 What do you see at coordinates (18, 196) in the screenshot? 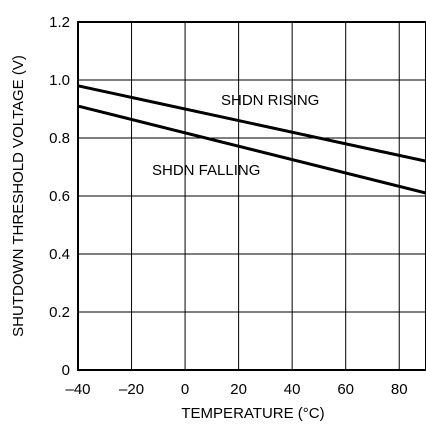
I see `y-axis-title: SHUTDOWN THRESHOLD VOLTAGE (V)` at bounding box center [18, 196].